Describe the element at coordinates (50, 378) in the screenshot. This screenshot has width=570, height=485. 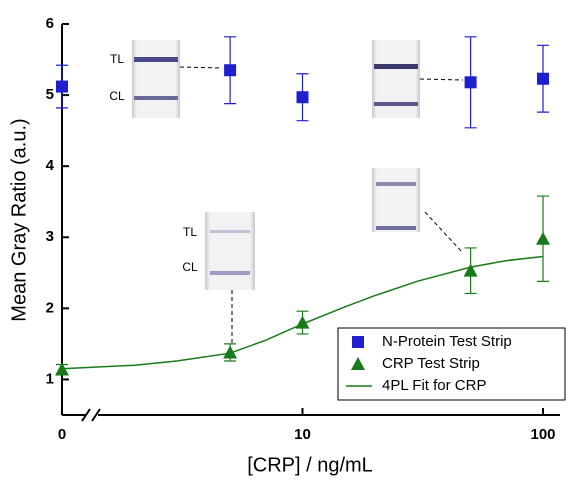
I see `y-tick-label: 1` at that location.